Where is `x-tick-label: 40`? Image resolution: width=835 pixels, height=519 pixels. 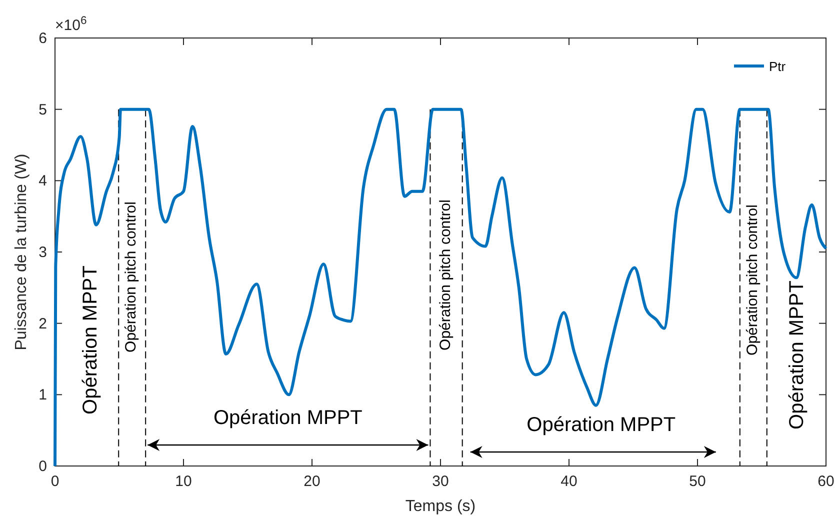
x-tick-label: 40 is located at coordinates (569, 481).